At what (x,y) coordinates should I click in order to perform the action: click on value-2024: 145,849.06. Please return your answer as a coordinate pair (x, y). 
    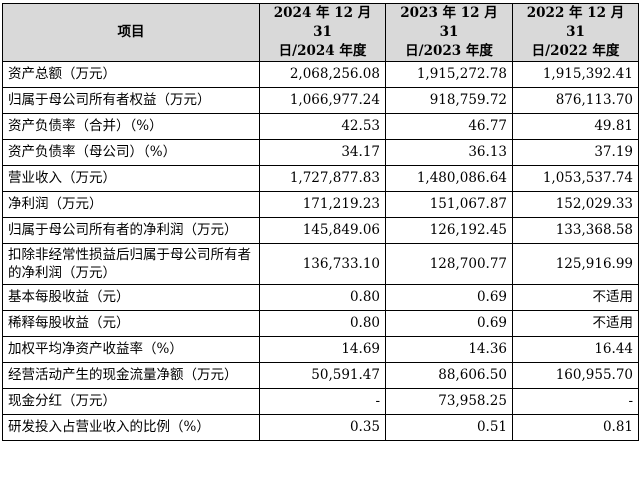
    Looking at the image, I should click on (322, 230).